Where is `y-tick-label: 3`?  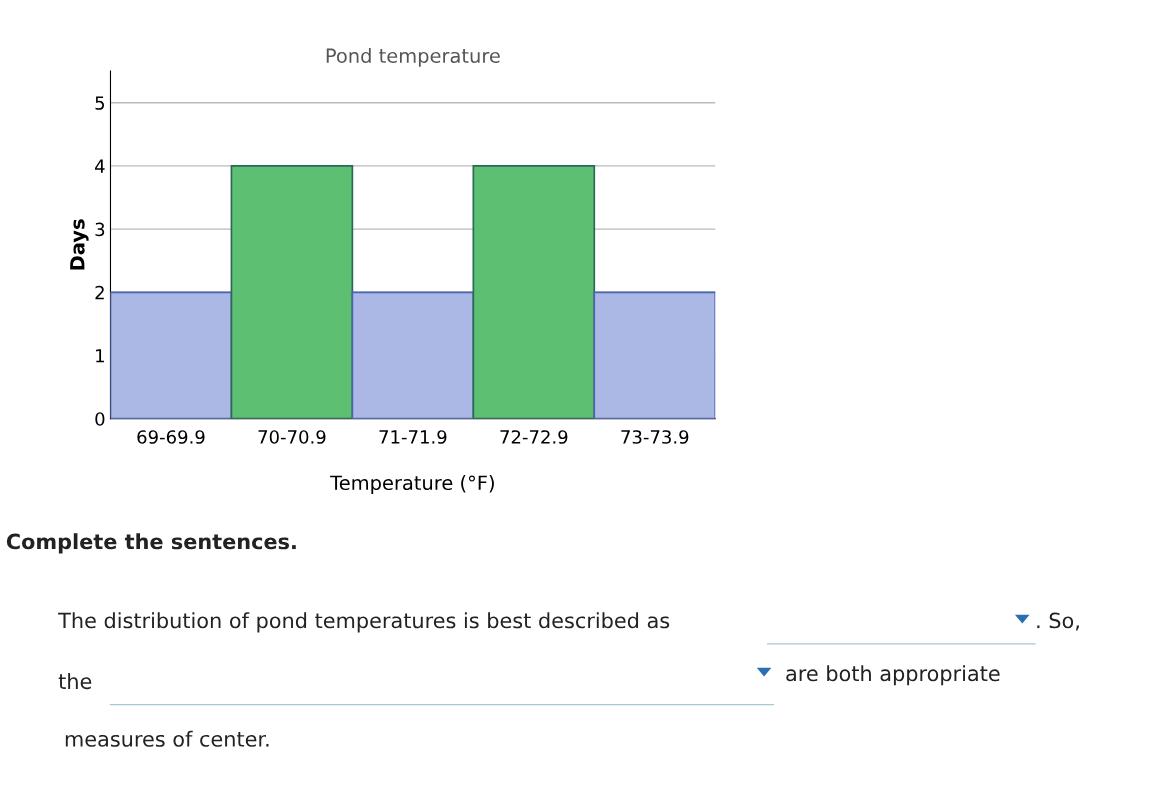
y-tick-label: 3 is located at coordinates (100, 229).